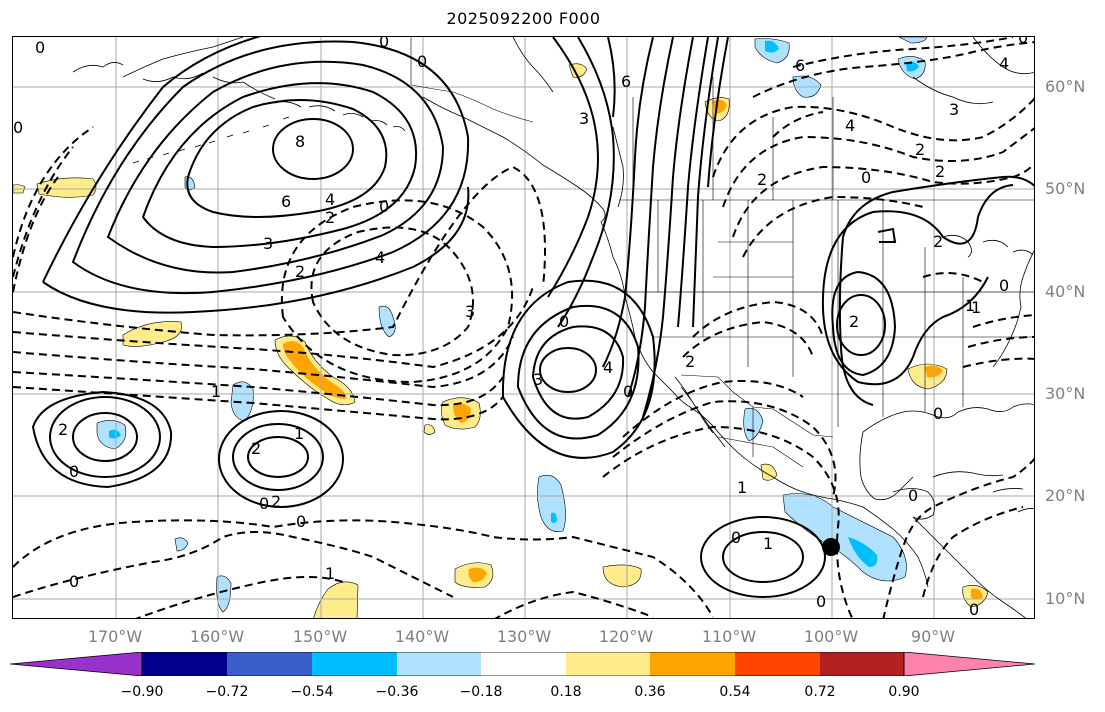  What do you see at coordinates (977, 594) in the screenshot?
I see `shade-orange` at bounding box center [977, 594].